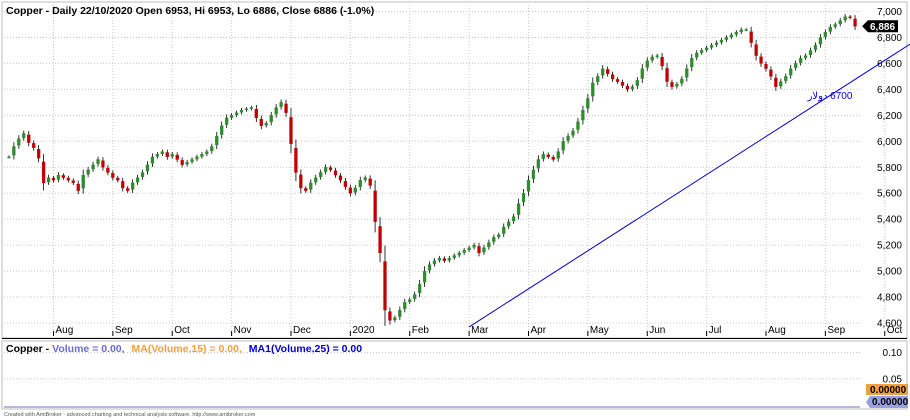 The image size is (910, 420). I want to click on x-tick-label: Feb, so click(421, 330).